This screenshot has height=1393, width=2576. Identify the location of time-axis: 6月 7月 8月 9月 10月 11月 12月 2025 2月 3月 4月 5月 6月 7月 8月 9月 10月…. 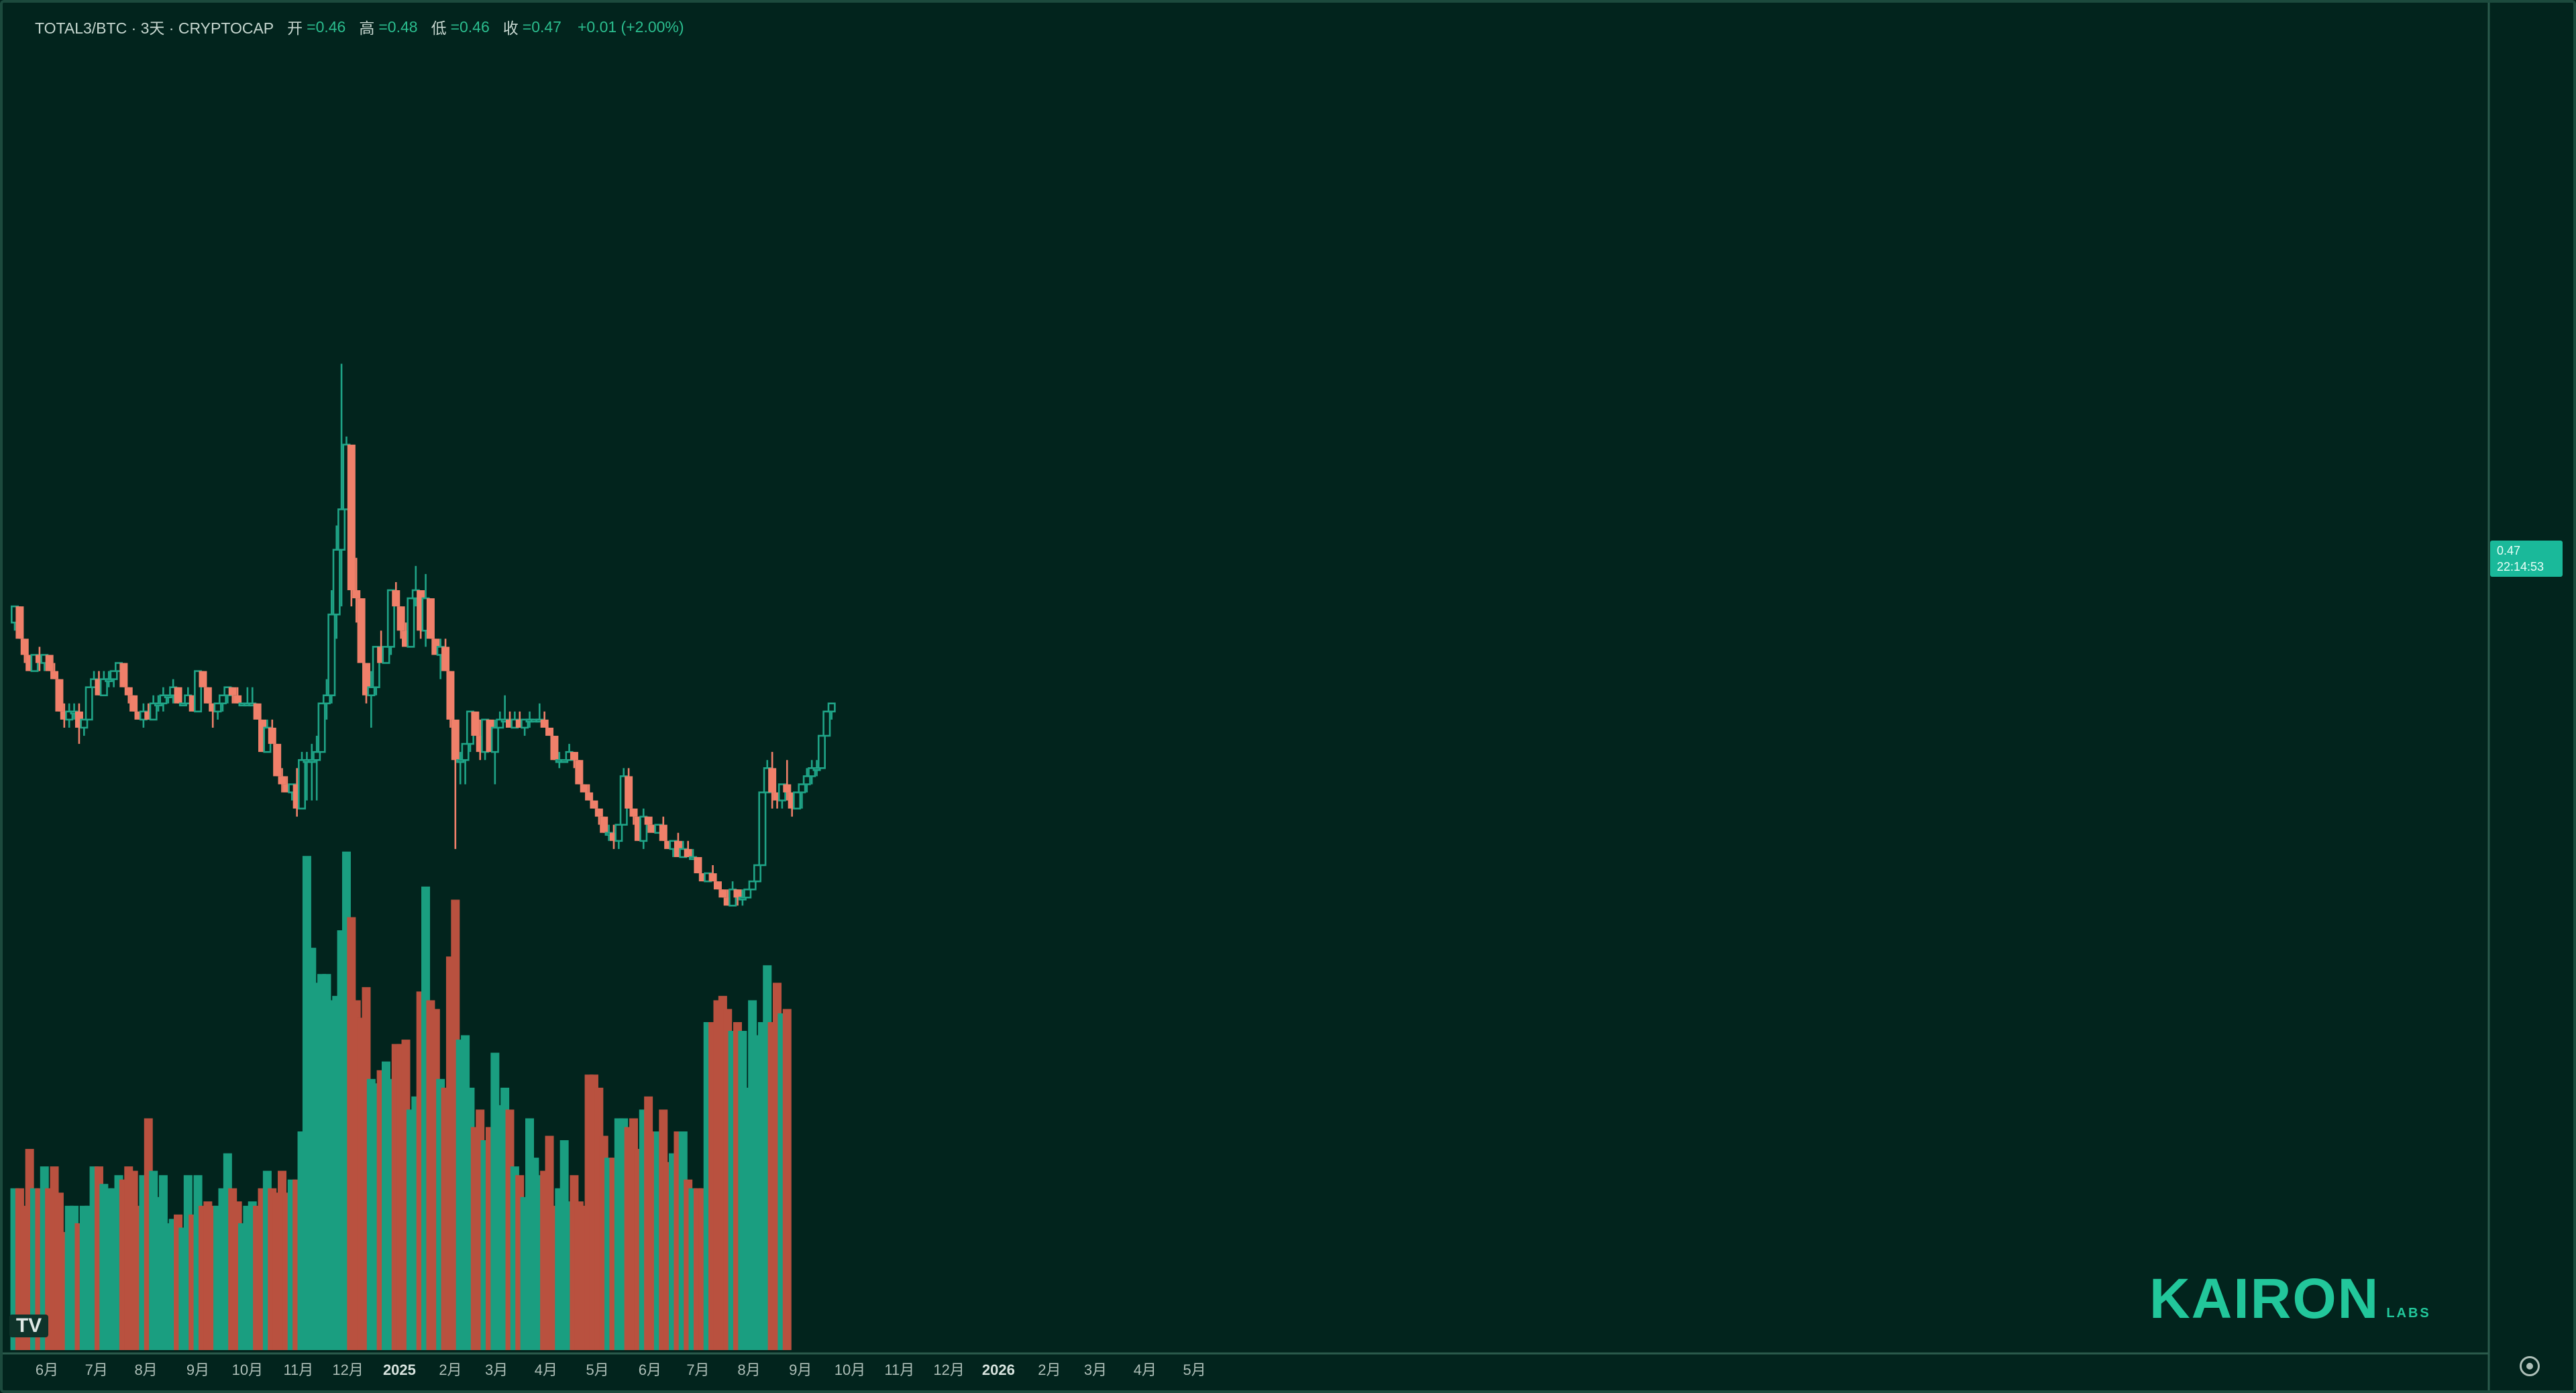
(621, 1369).